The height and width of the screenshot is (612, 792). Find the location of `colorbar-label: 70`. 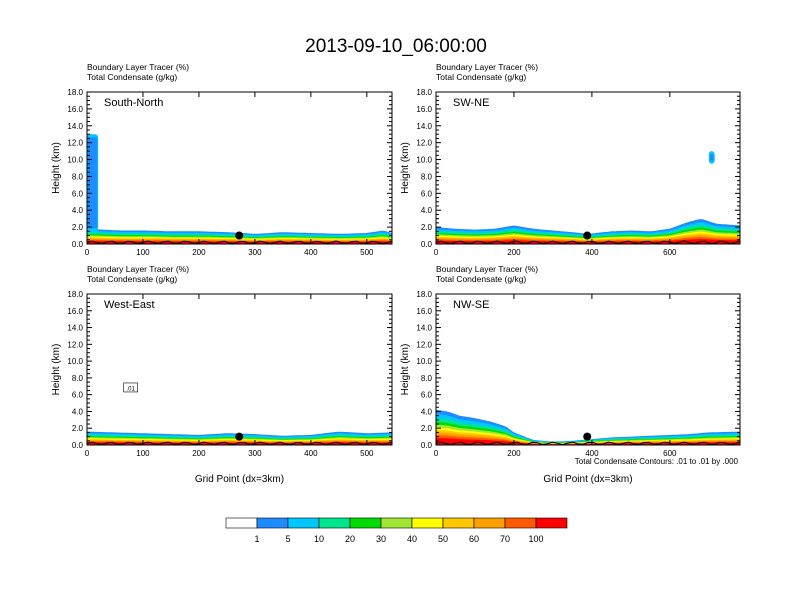

colorbar-label: 70 is located at coordinates (505, 539).